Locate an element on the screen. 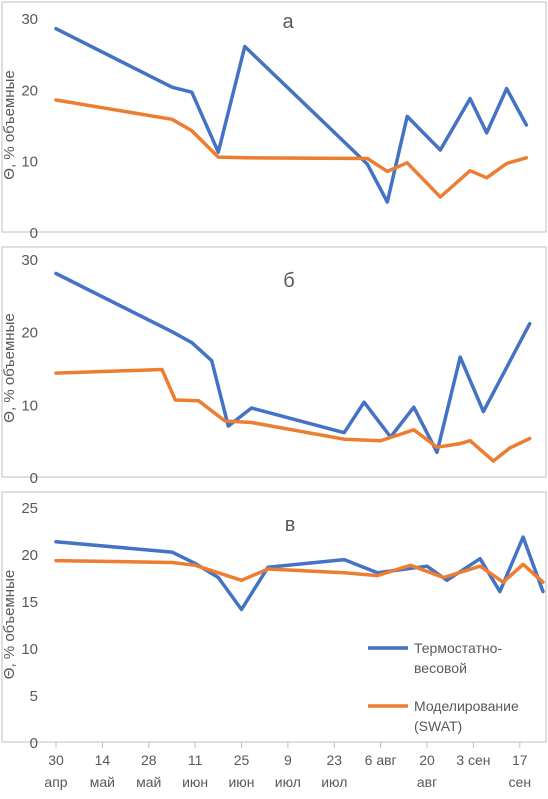 This screenshot has height=799, width=548. x-tick-label: 17 is located at coordinates (520, 760).